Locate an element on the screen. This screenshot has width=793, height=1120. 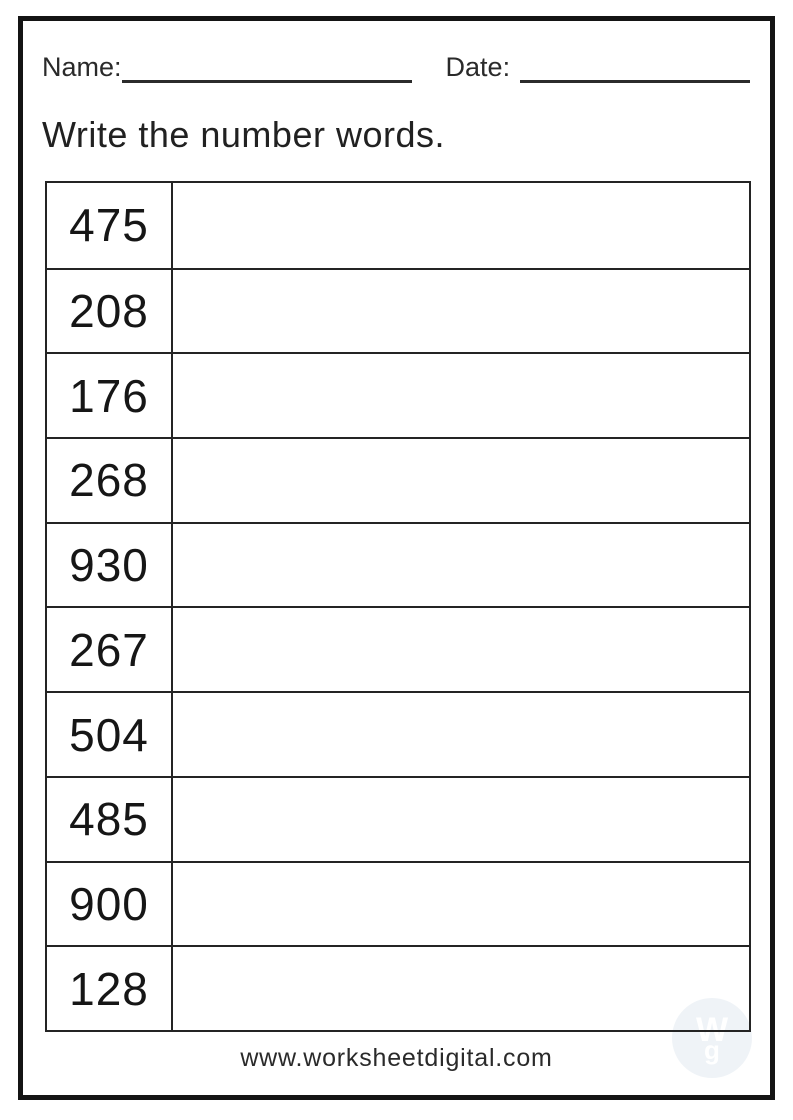
table-row: 930 is located at coordinates (398, 564).